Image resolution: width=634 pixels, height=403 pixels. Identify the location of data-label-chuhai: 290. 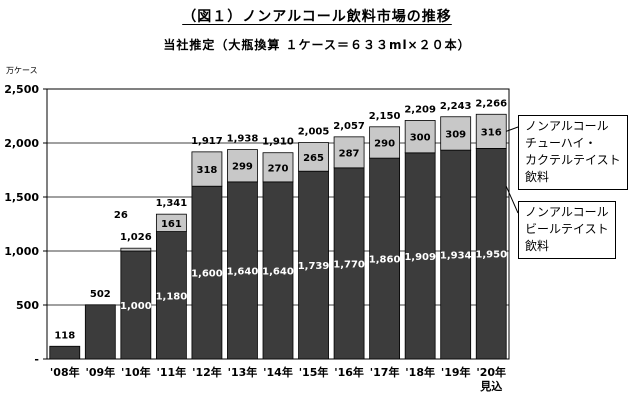
(384, 143).